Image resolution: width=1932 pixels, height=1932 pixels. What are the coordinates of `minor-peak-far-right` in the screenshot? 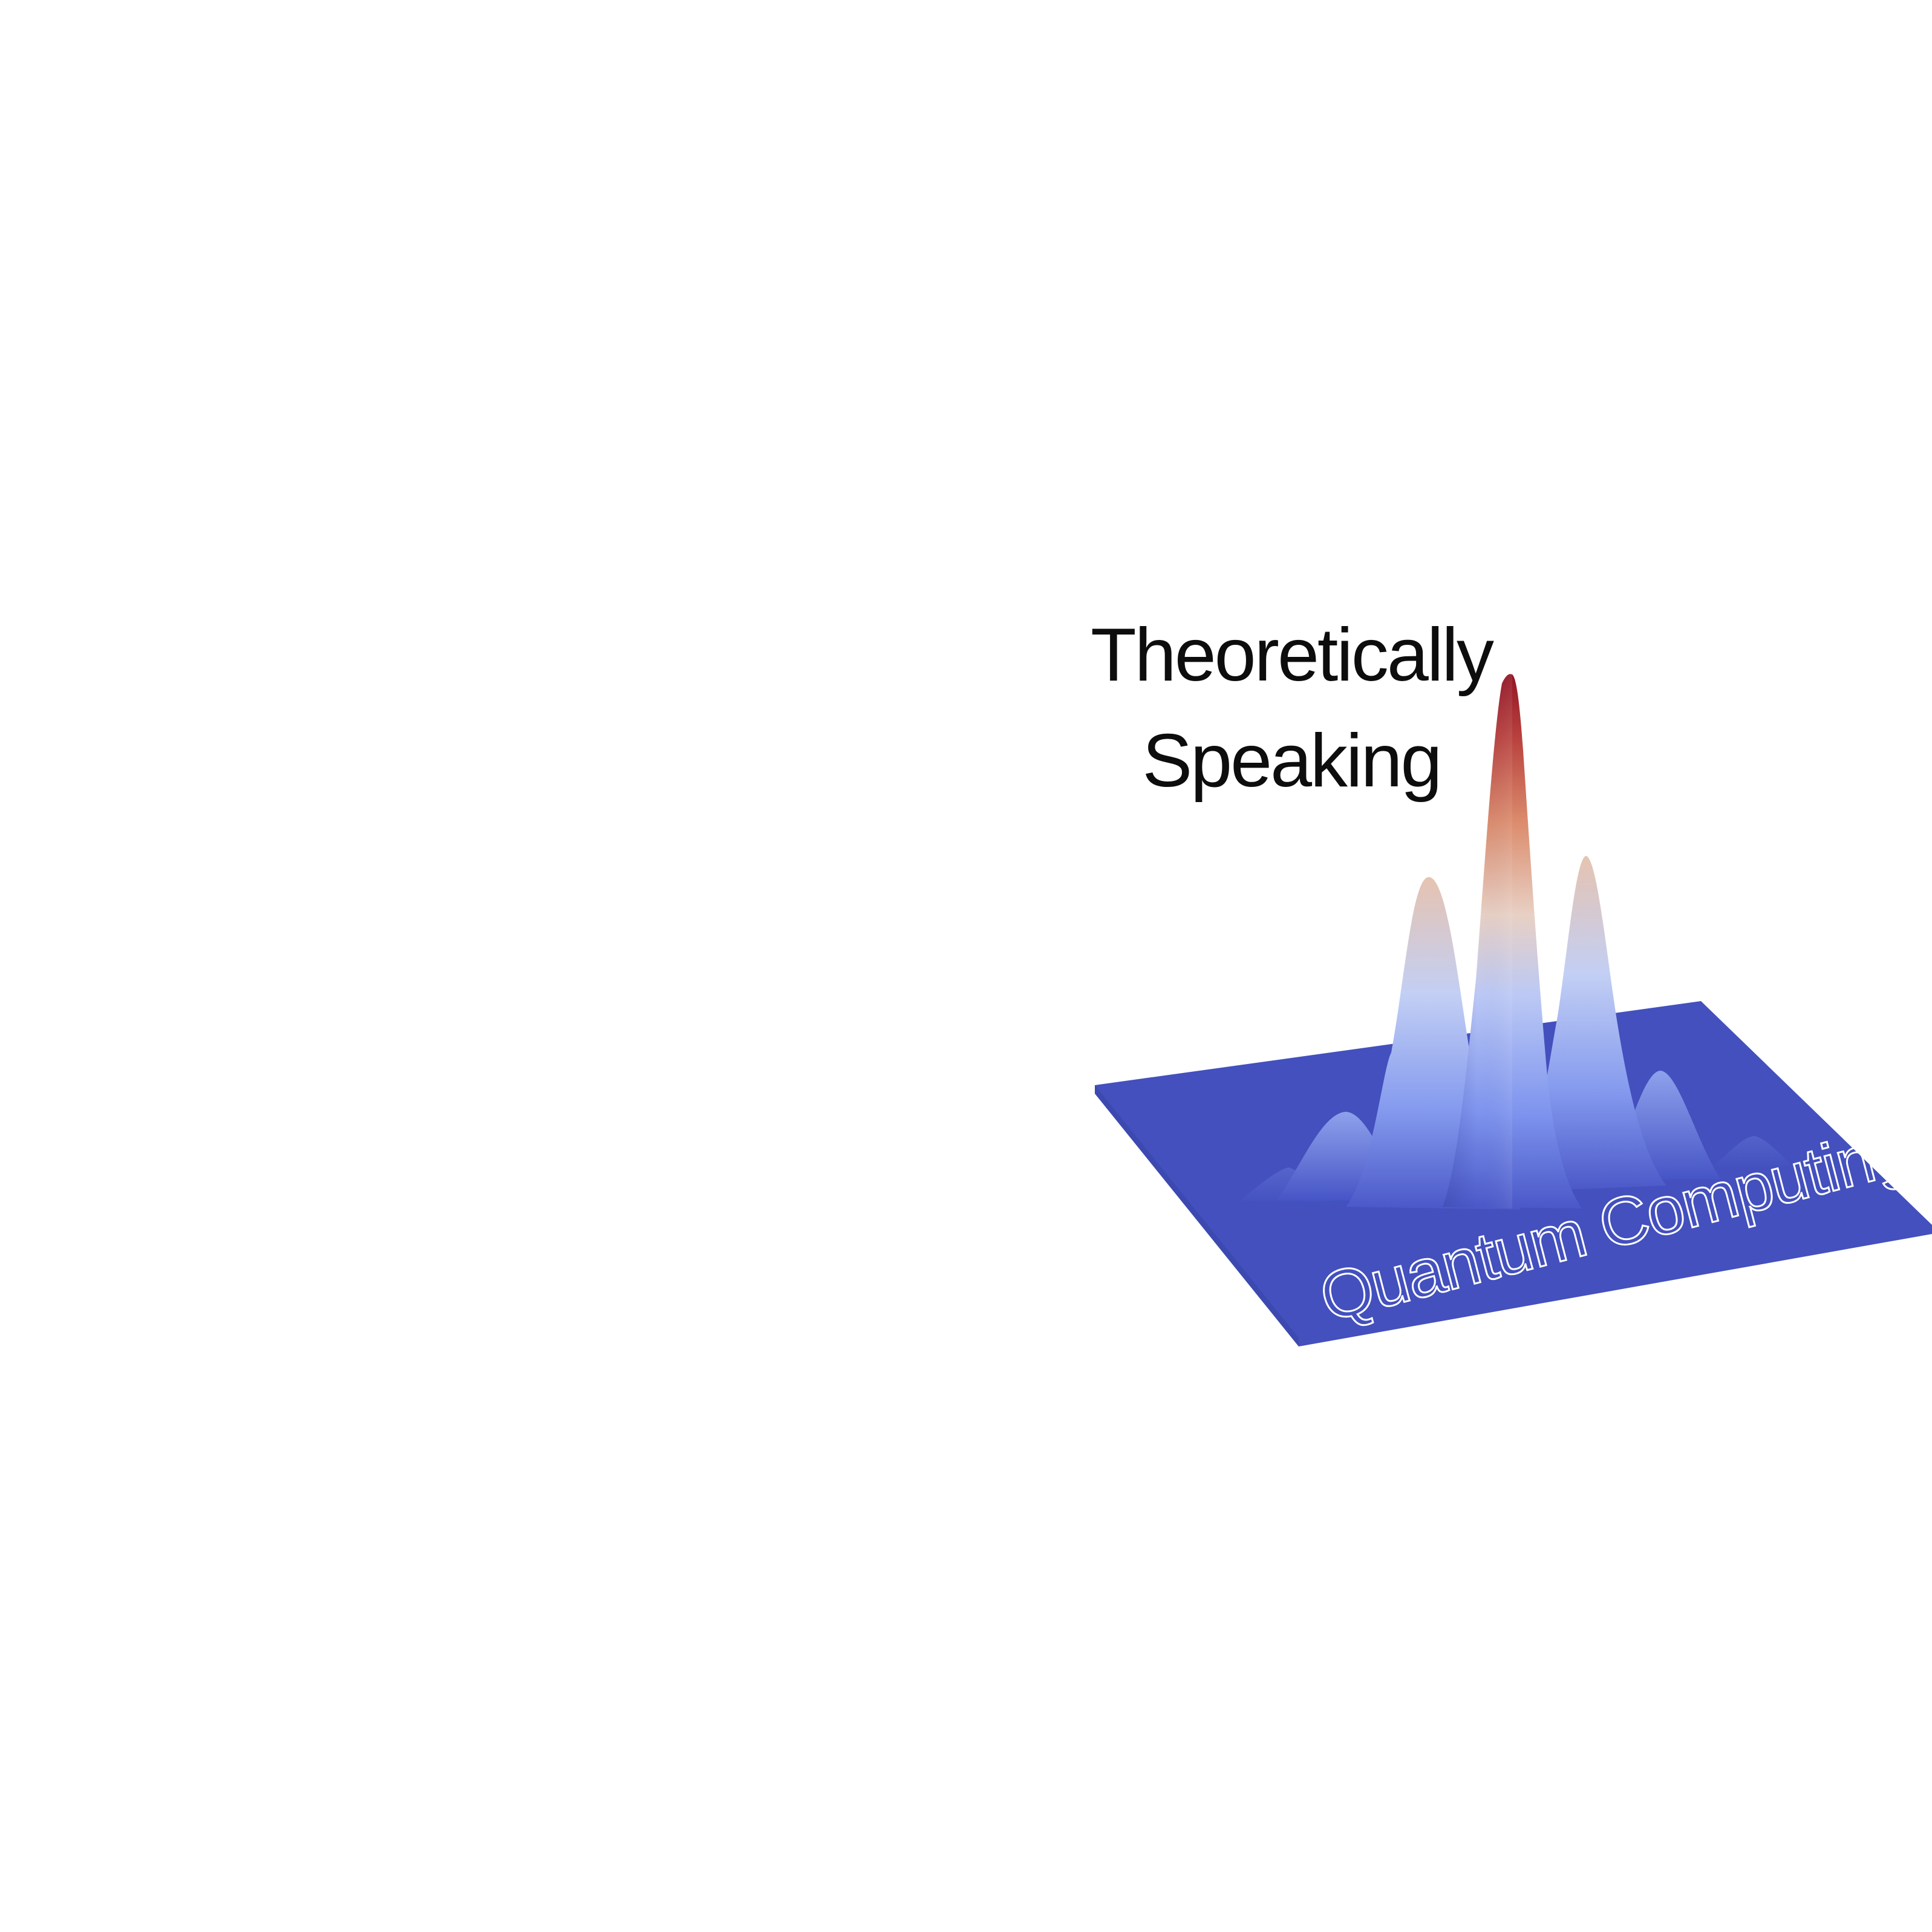 It's located at (1752, 1151).